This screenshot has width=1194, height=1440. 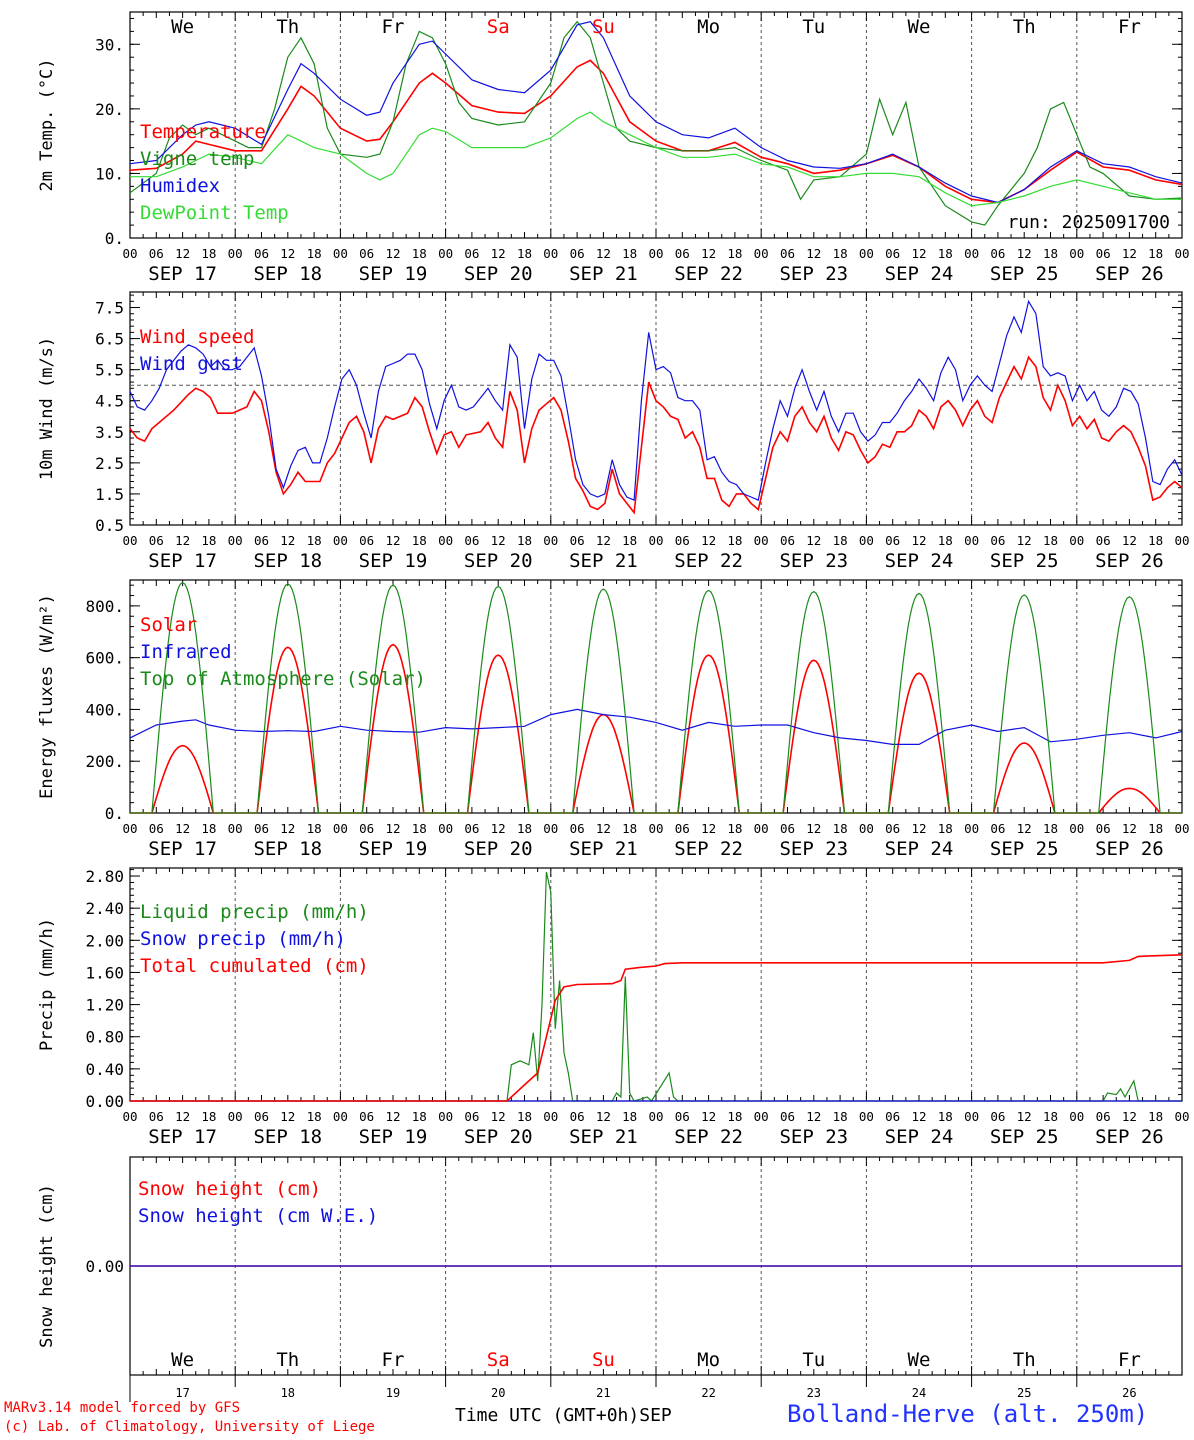 I want to click on y-tick-label: 0.00, so click(x=104, y=1266).